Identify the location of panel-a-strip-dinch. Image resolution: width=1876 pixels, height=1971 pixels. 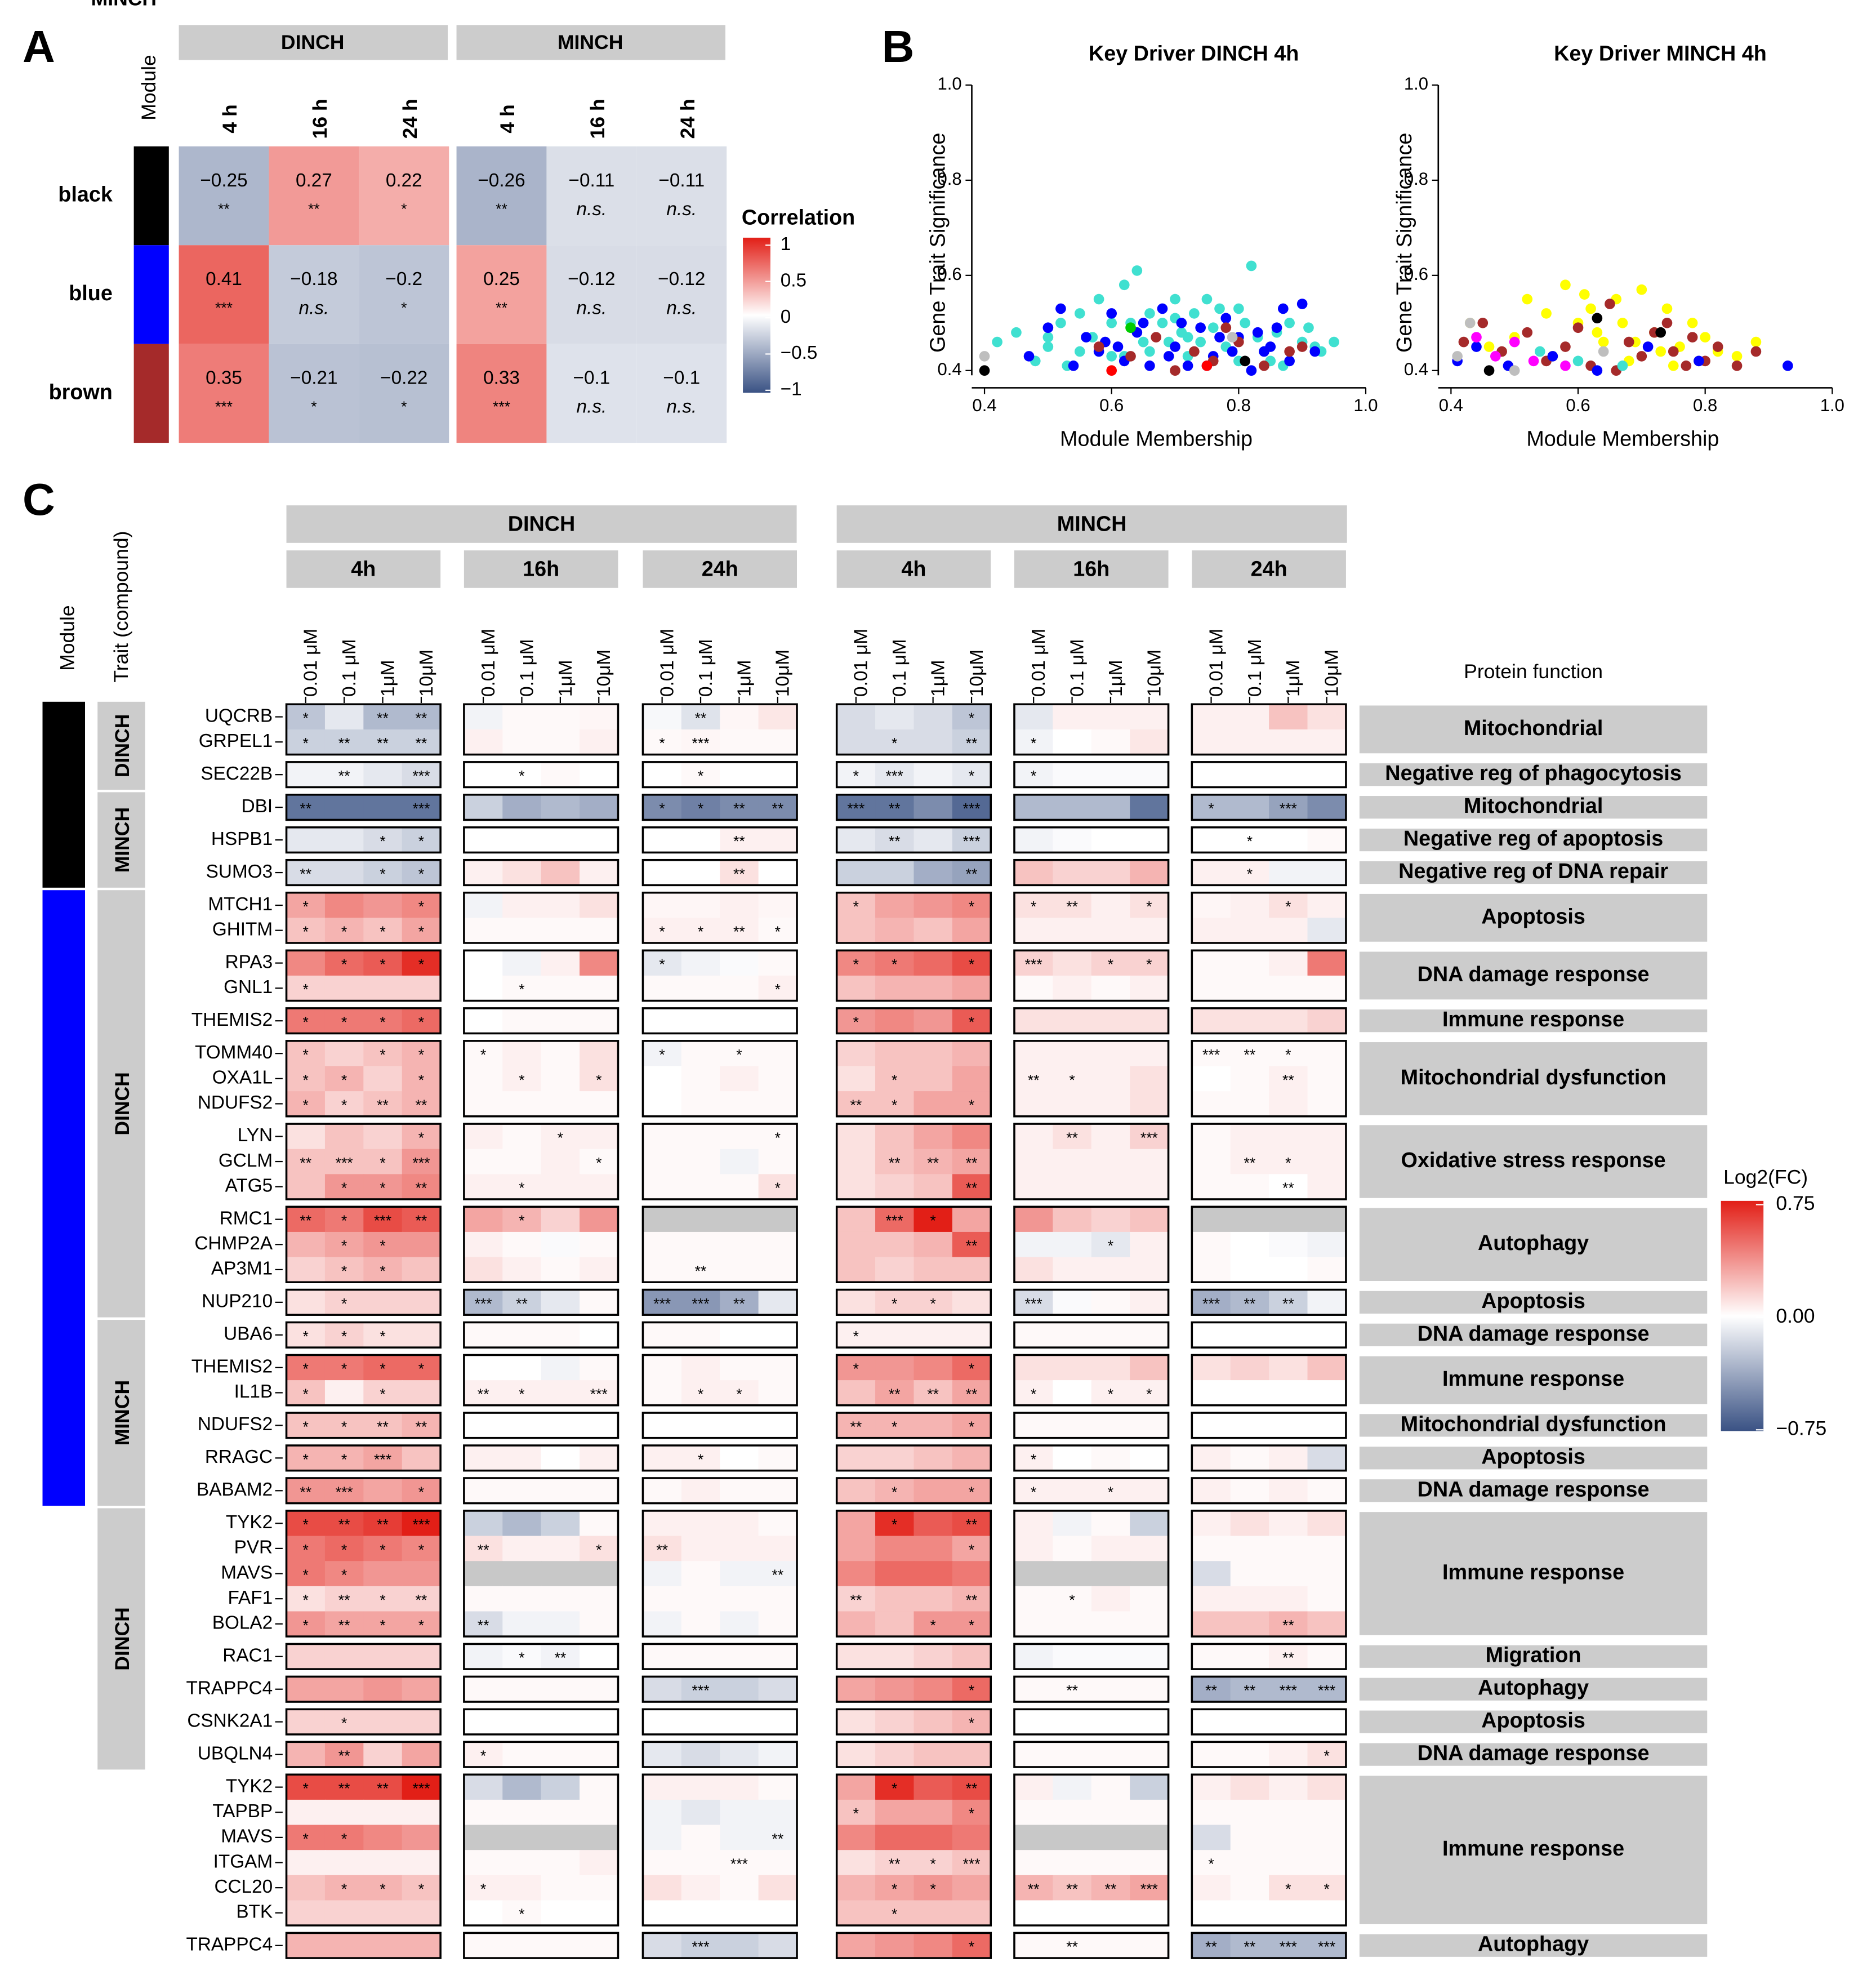
(313, 42).